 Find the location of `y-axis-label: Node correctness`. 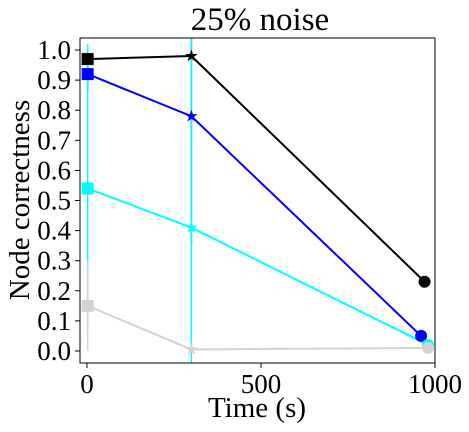

y-axis-label: Node correctness is located at coordinates (20, 200).